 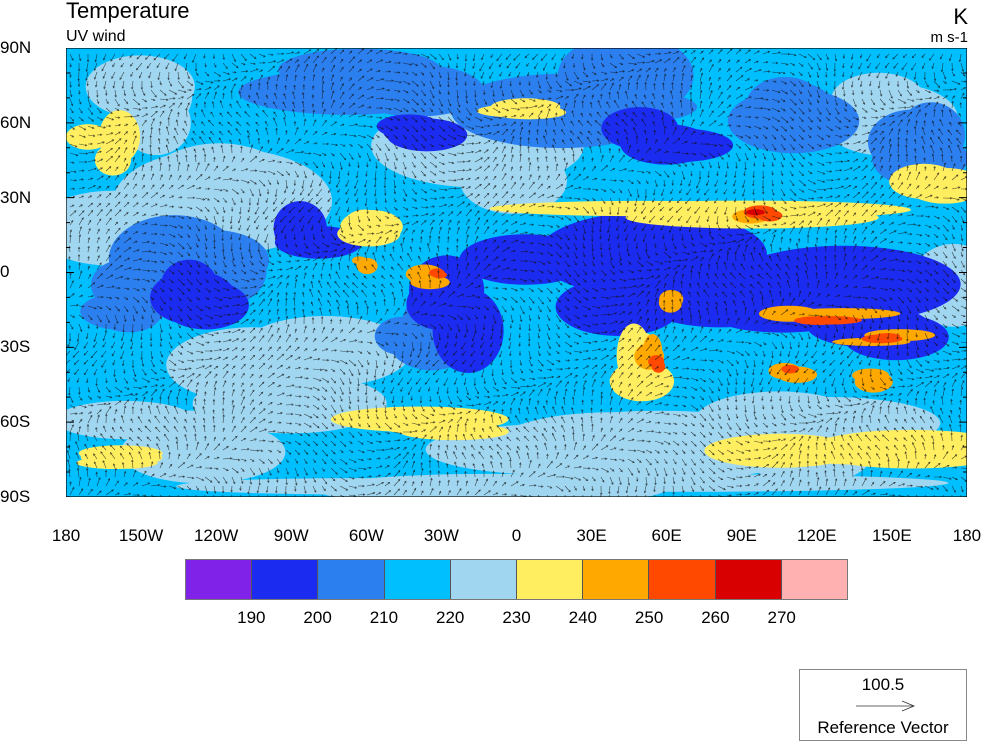 I want to click on reference-vector-box: 100.5 Reference Vector, so click(x=883, y=705).